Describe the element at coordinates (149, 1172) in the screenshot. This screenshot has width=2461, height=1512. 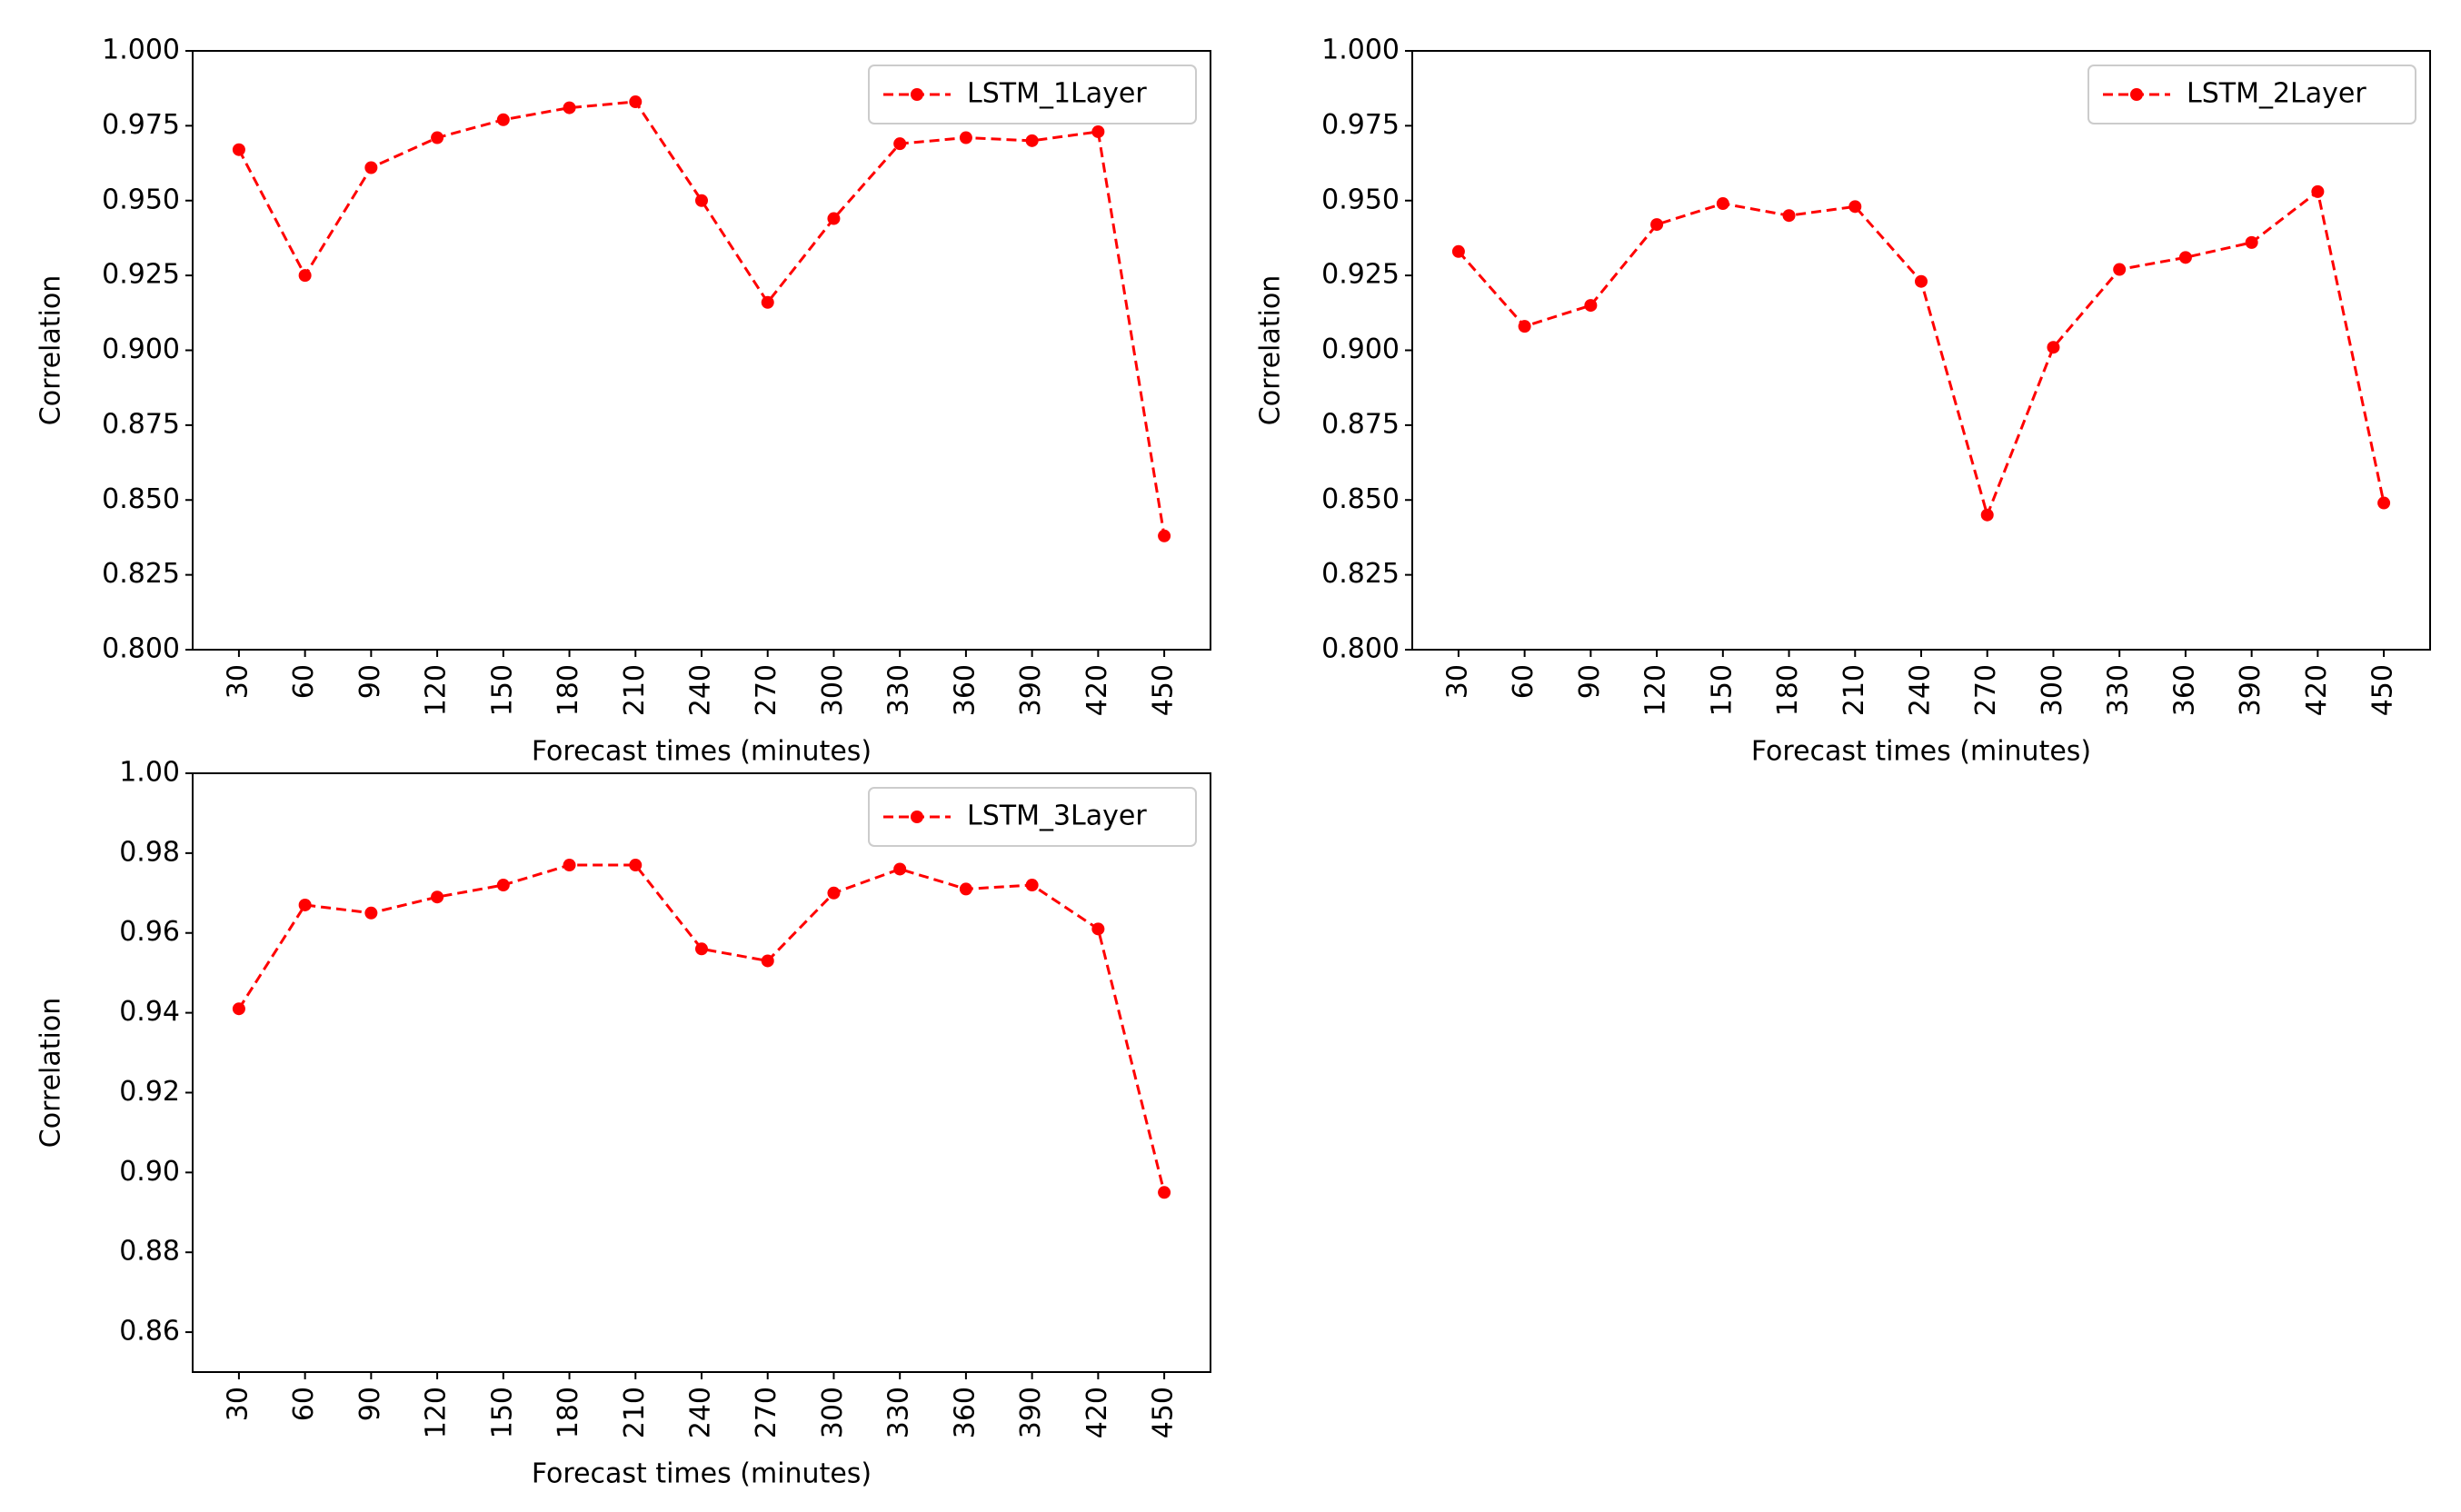
I see `y-tick-label: 0.90` at that location.